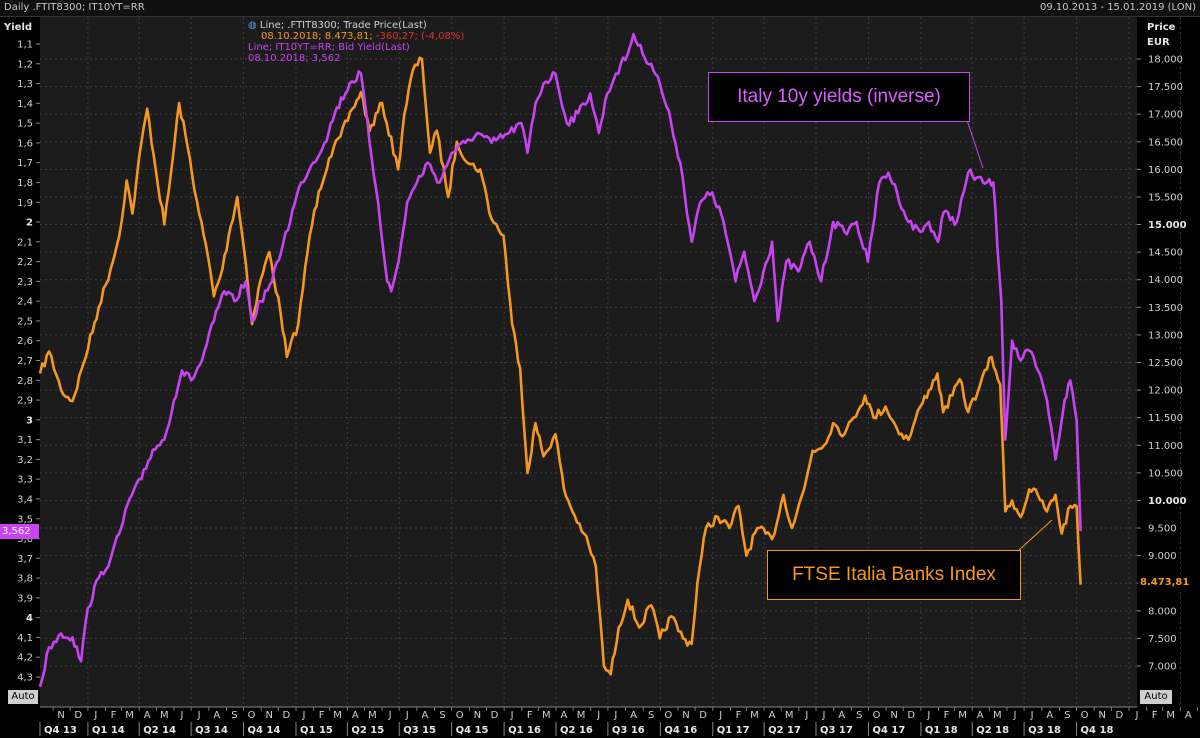  Describe the element at coordinates (839, 97) in the screenshot. I see `yields-annotation: Italy 10y yields (inverse)` at that location.